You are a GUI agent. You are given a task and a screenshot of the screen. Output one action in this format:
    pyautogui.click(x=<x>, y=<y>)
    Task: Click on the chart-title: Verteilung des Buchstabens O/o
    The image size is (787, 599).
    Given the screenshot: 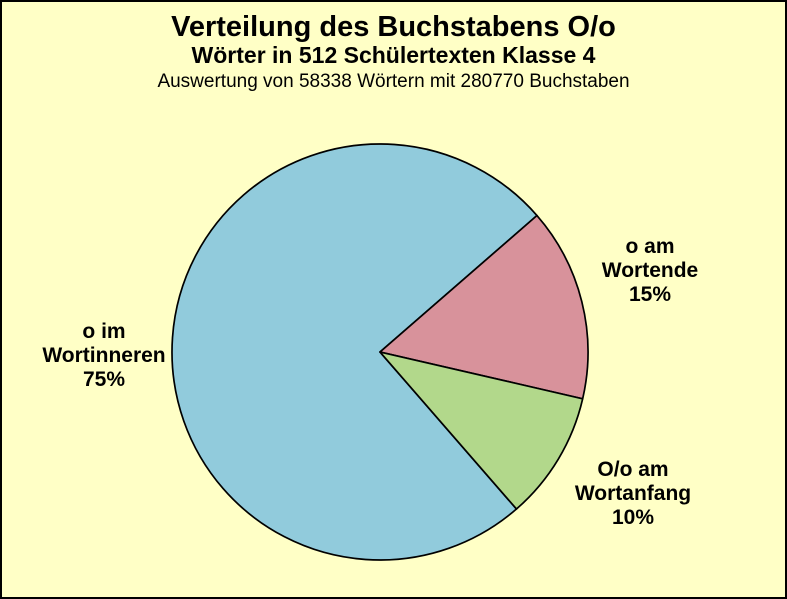 What is the action you would take?
    pyautogui.click(x=393, y=27)
    